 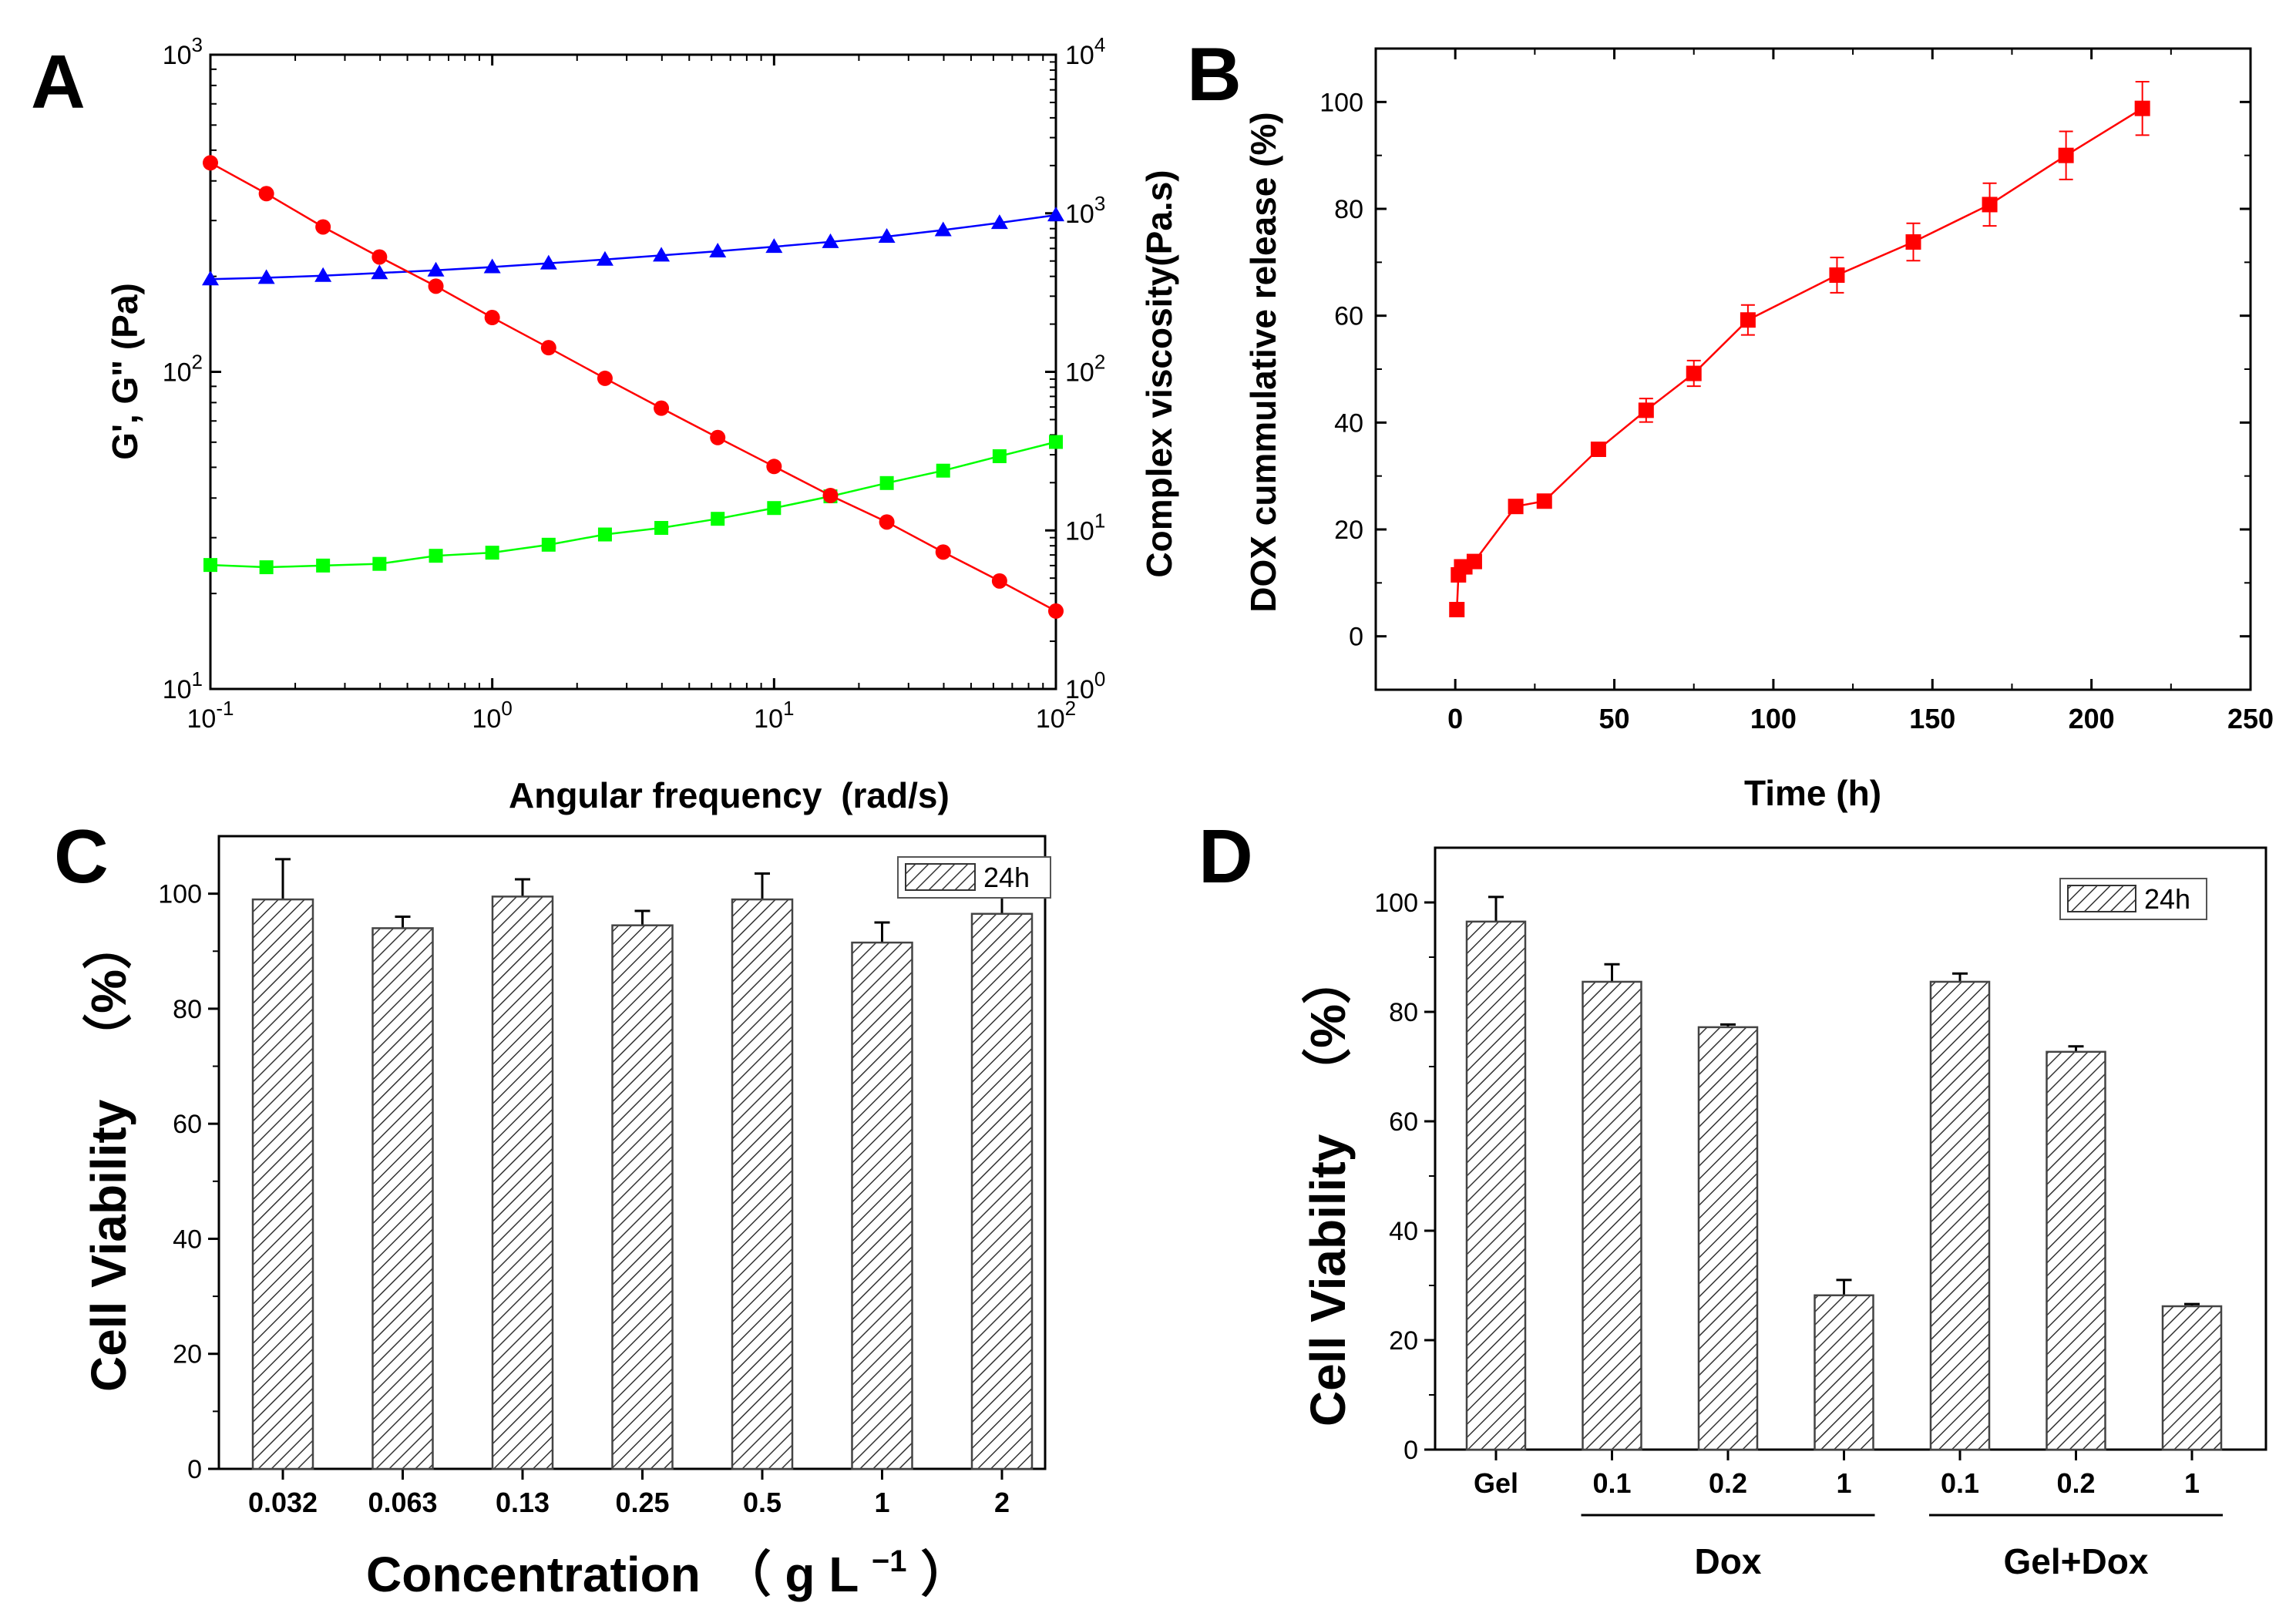 What do you see at coordinates (1263, 362) in the screenshot?
I see `panel-b-ylabel: DOX cummulative release (%)` at bounding box center [1263, 362].